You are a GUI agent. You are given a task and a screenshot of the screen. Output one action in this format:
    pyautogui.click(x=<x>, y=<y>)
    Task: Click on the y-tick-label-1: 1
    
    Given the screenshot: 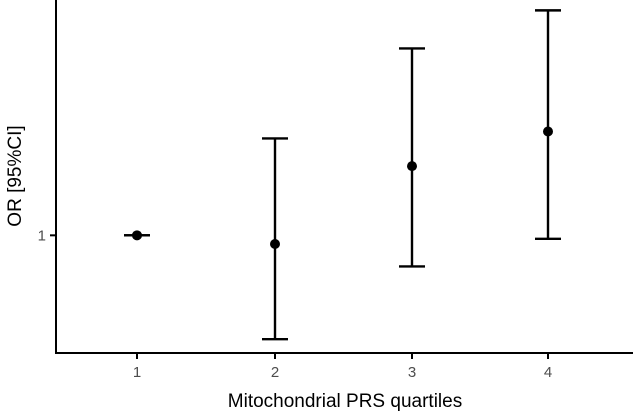 What is the action you would take?
    pyautogui.click(x=42, y=235)
    